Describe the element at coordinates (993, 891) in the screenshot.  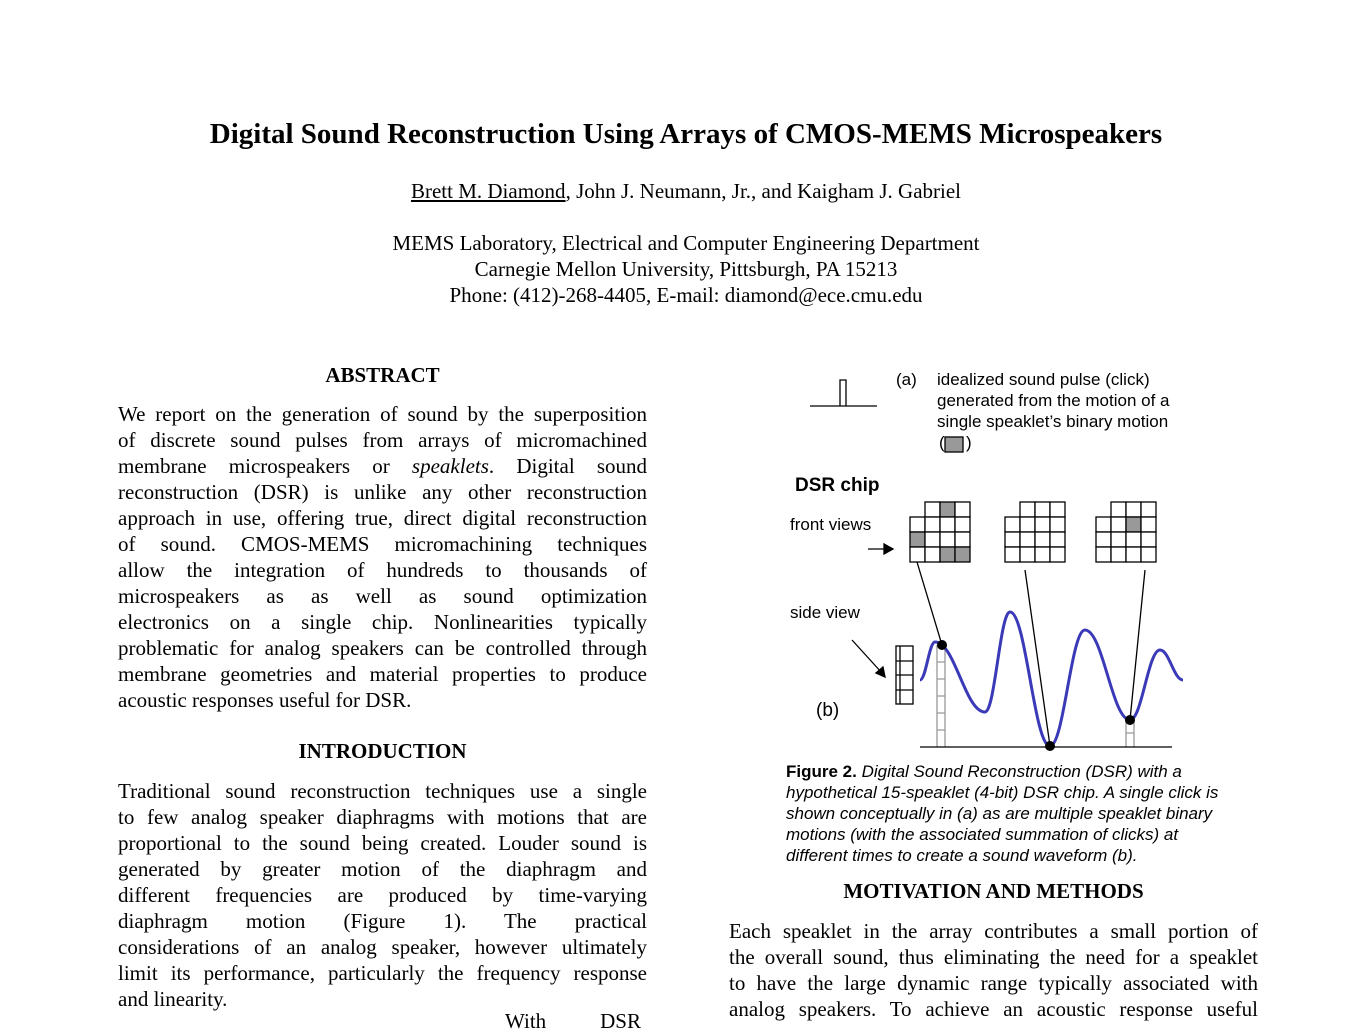
I see `section-heading: MOTIVATION AND METHODS` at that location.